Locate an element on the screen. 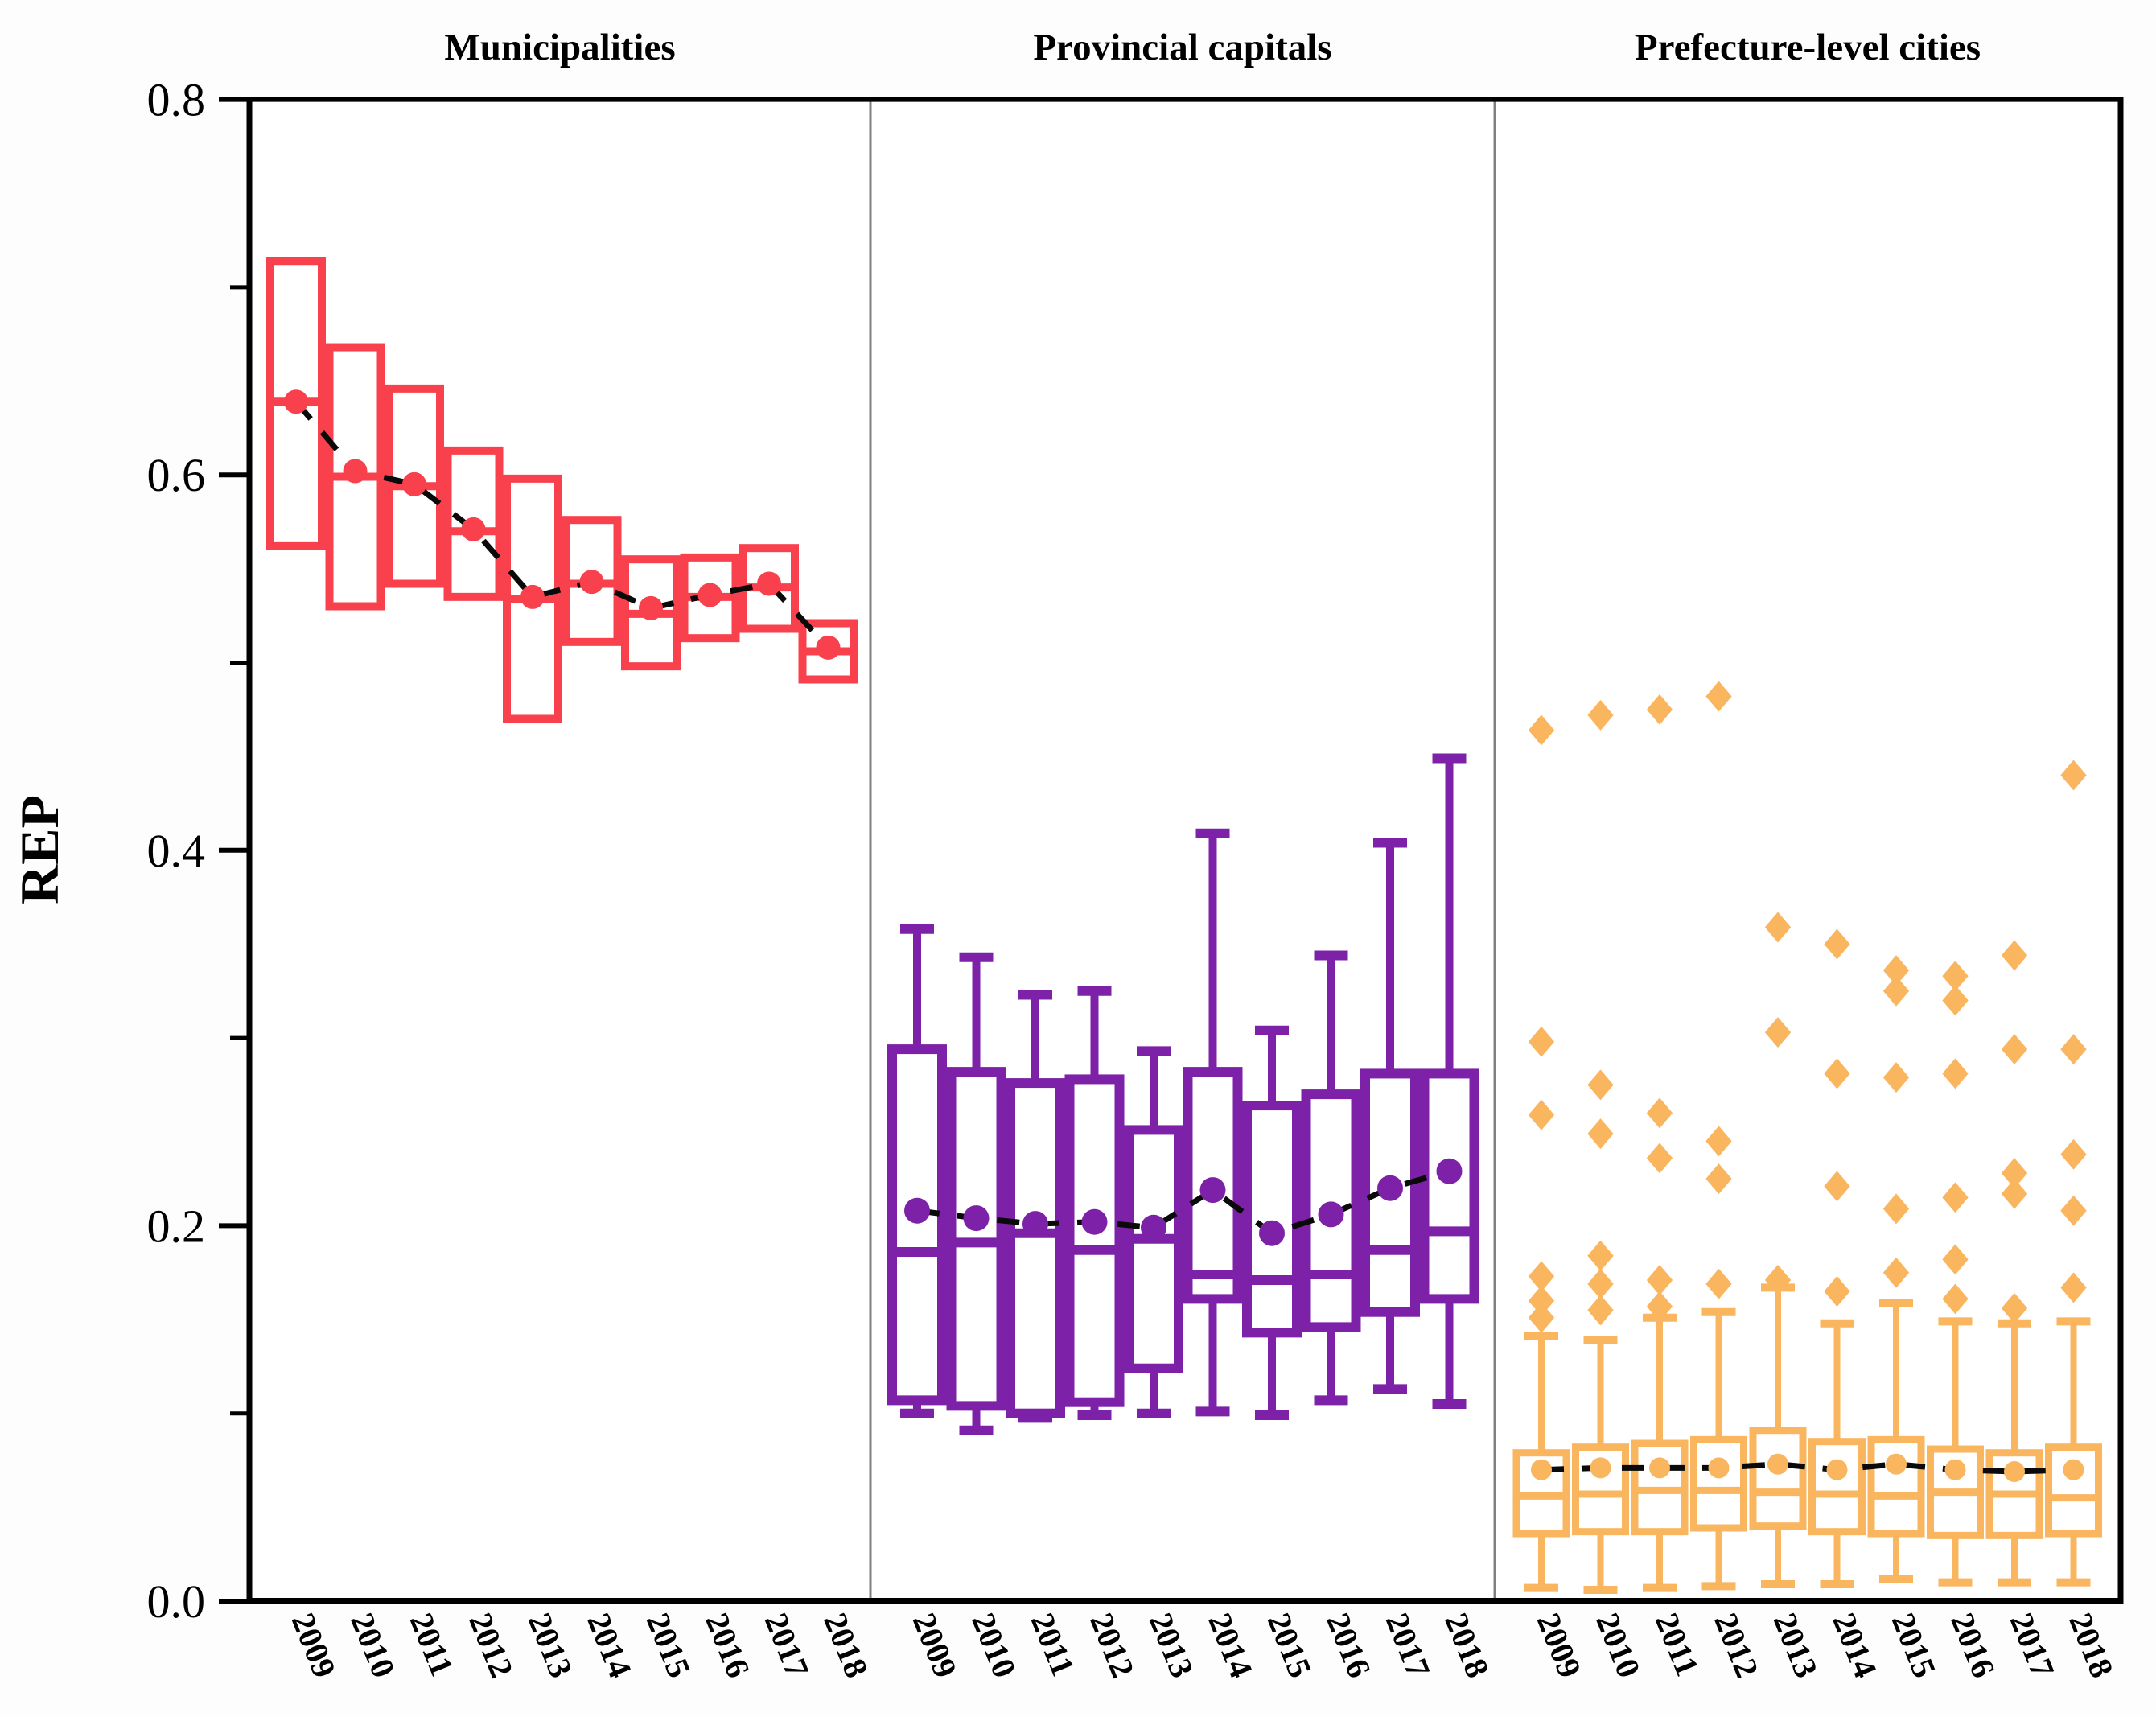  mean-dot-municipalities-2011 is located at coordinates (414, 483).